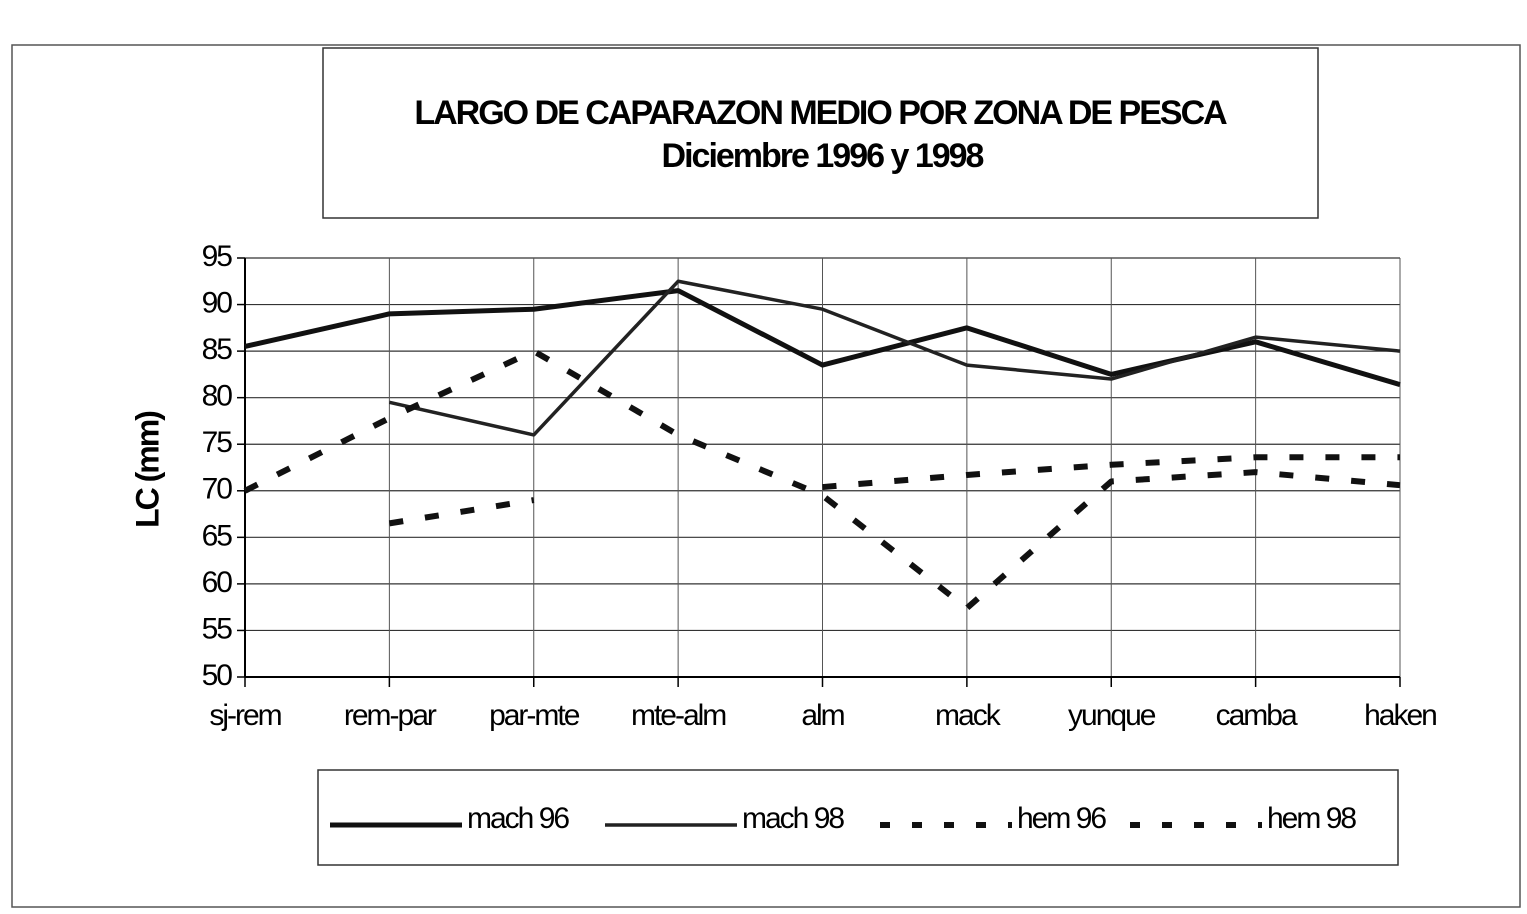 The image size is (1527, 914). I want to click on legend-label: mach 96, so click(518, 818).